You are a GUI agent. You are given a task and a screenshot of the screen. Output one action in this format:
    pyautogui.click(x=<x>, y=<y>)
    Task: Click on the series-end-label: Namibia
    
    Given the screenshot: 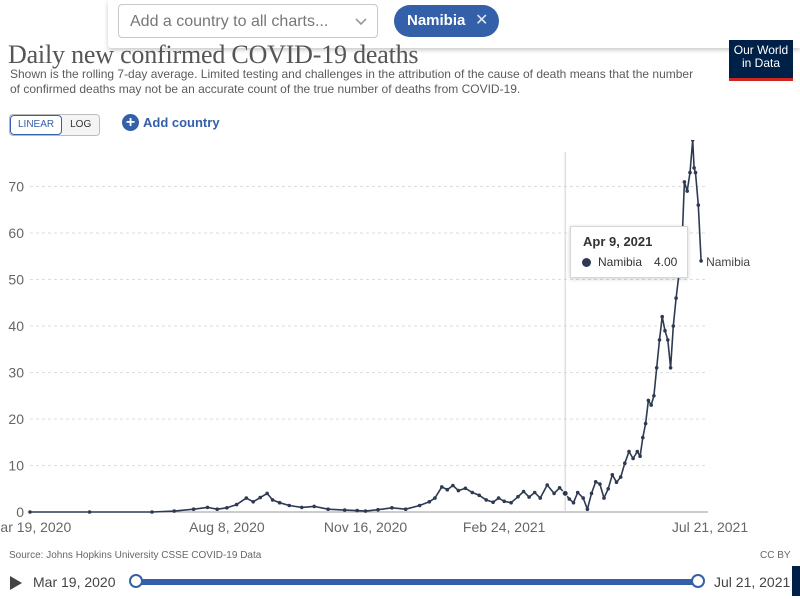 What is the action you would take?
    pyautogui.click(x=728, y=262)
    